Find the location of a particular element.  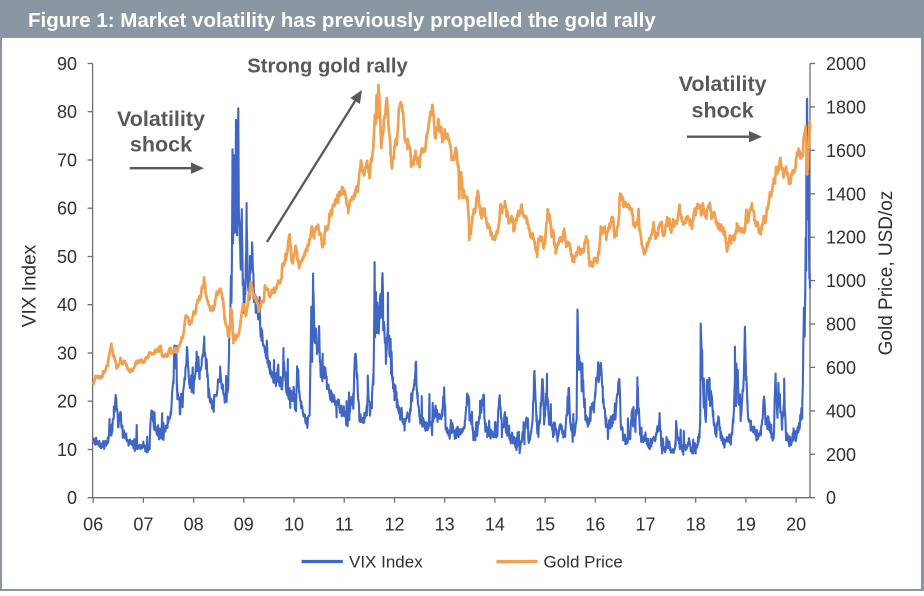

svg-text: 13 is located at coordinates (445, 525).